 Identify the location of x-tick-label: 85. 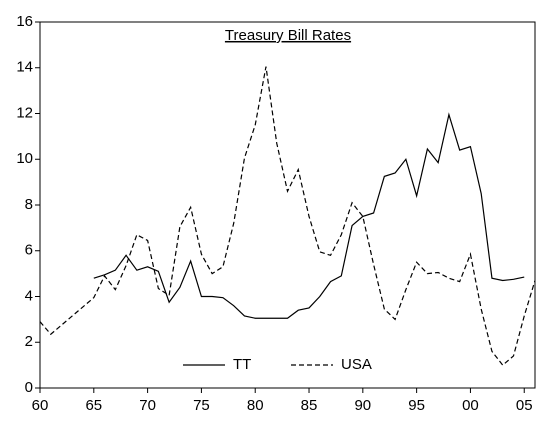
(309, 405).